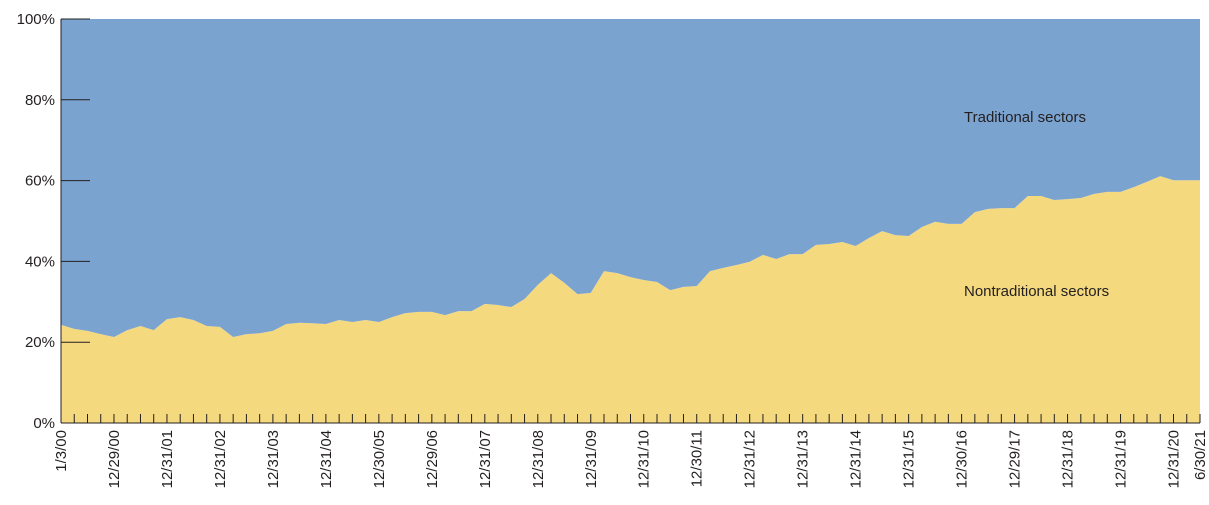  What do you see at coordinates (36, 19) in the screenshot?
I see `y-tick-label: 100%` at bounding box center [36, 19].